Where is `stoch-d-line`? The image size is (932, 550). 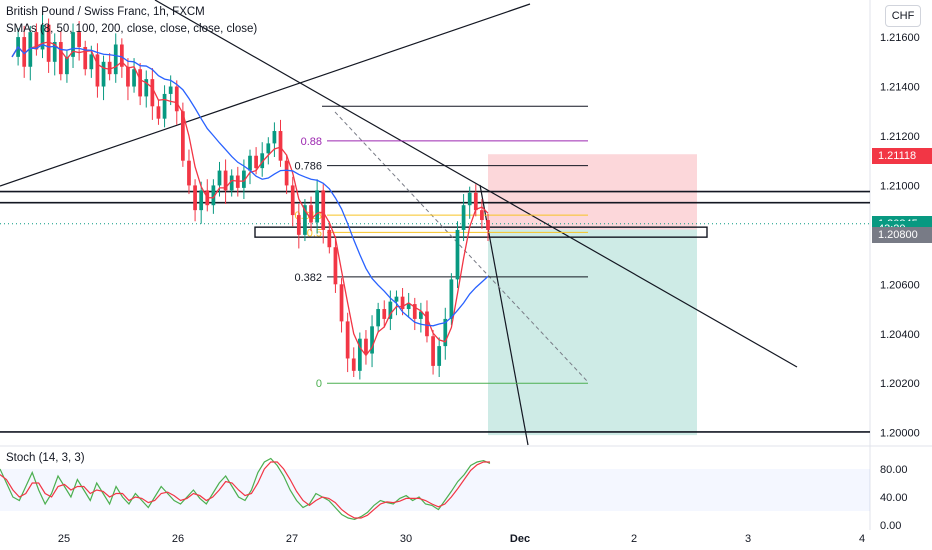 stoch-d-line is located at coordinates (245, 490).